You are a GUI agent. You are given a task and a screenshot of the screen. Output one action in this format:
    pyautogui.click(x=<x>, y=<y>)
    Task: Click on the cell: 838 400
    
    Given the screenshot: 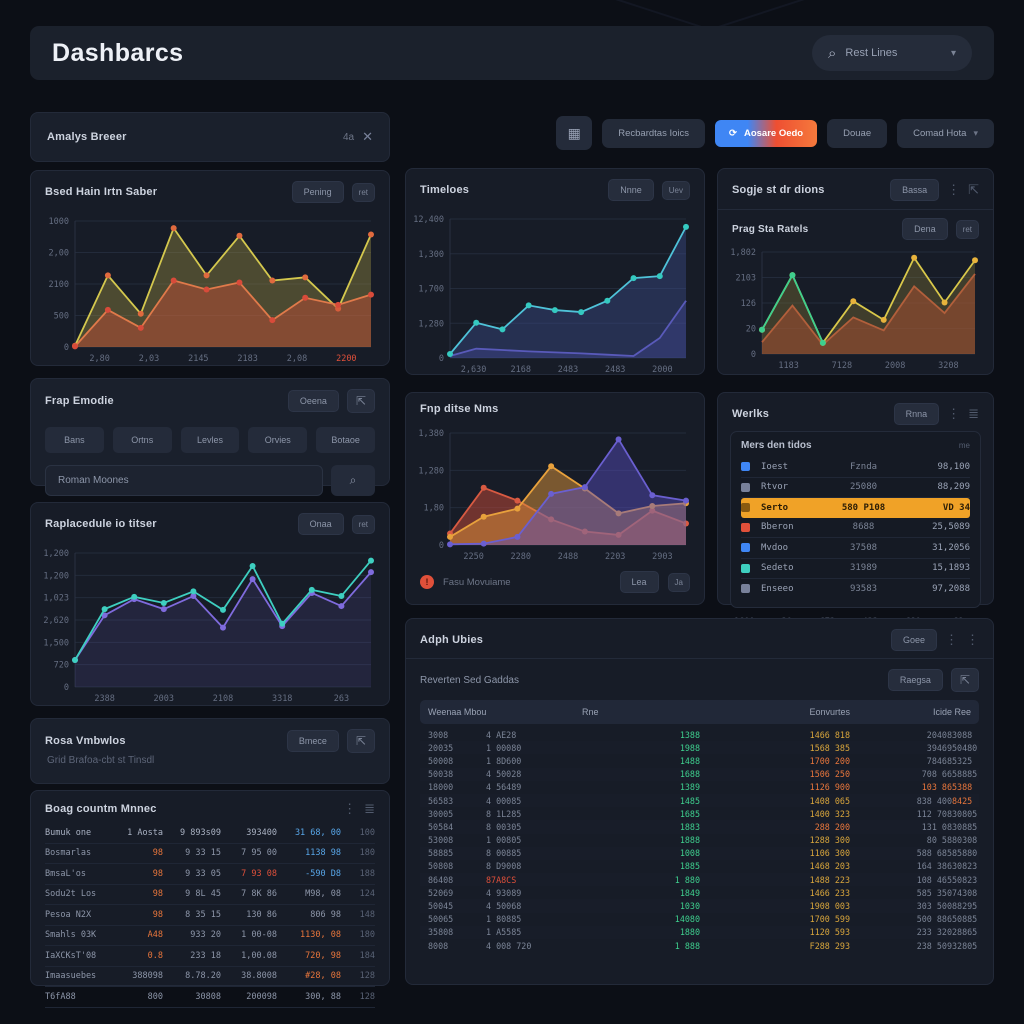 What is the action you would take?
    pyautogui.click(x=934, y=800)
    